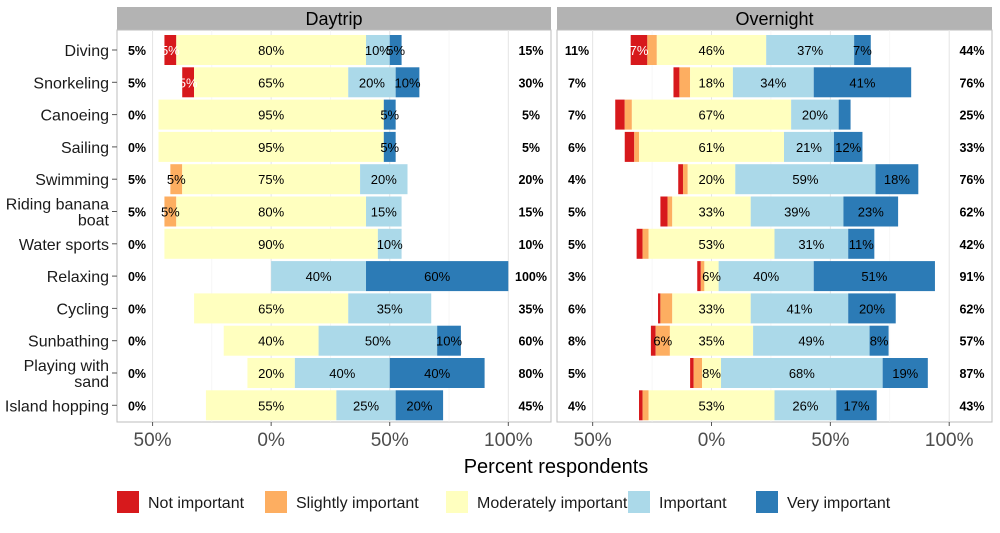 The image size is (1000, 533). Describe the element at coordinates (577, 342) in the screenshot. I see `low-total-label: 8%` at that location.